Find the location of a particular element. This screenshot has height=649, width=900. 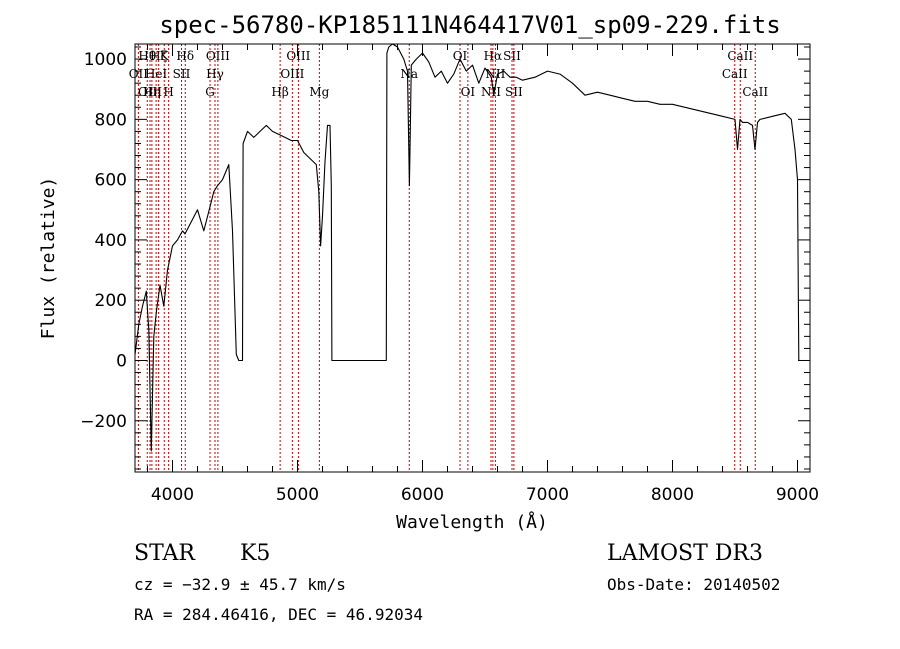

line-marker-label: HeI is located at coordinates (156, 74).